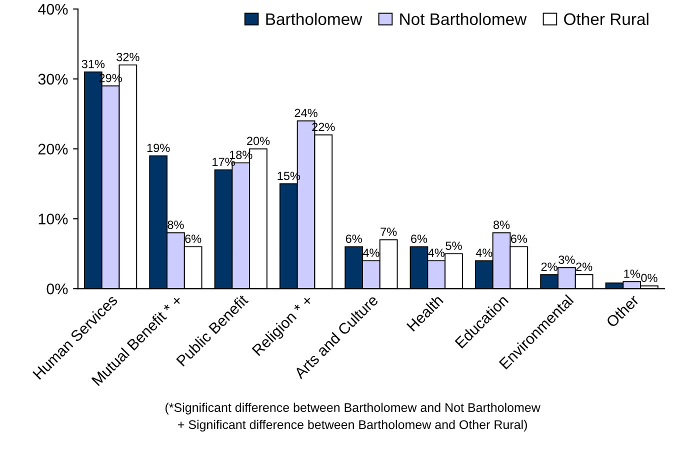 This screenshot has width=678, height=451. Describe the element at coordinates (649, 278) in the screenshot. I see `data-label: 0%` at that location.